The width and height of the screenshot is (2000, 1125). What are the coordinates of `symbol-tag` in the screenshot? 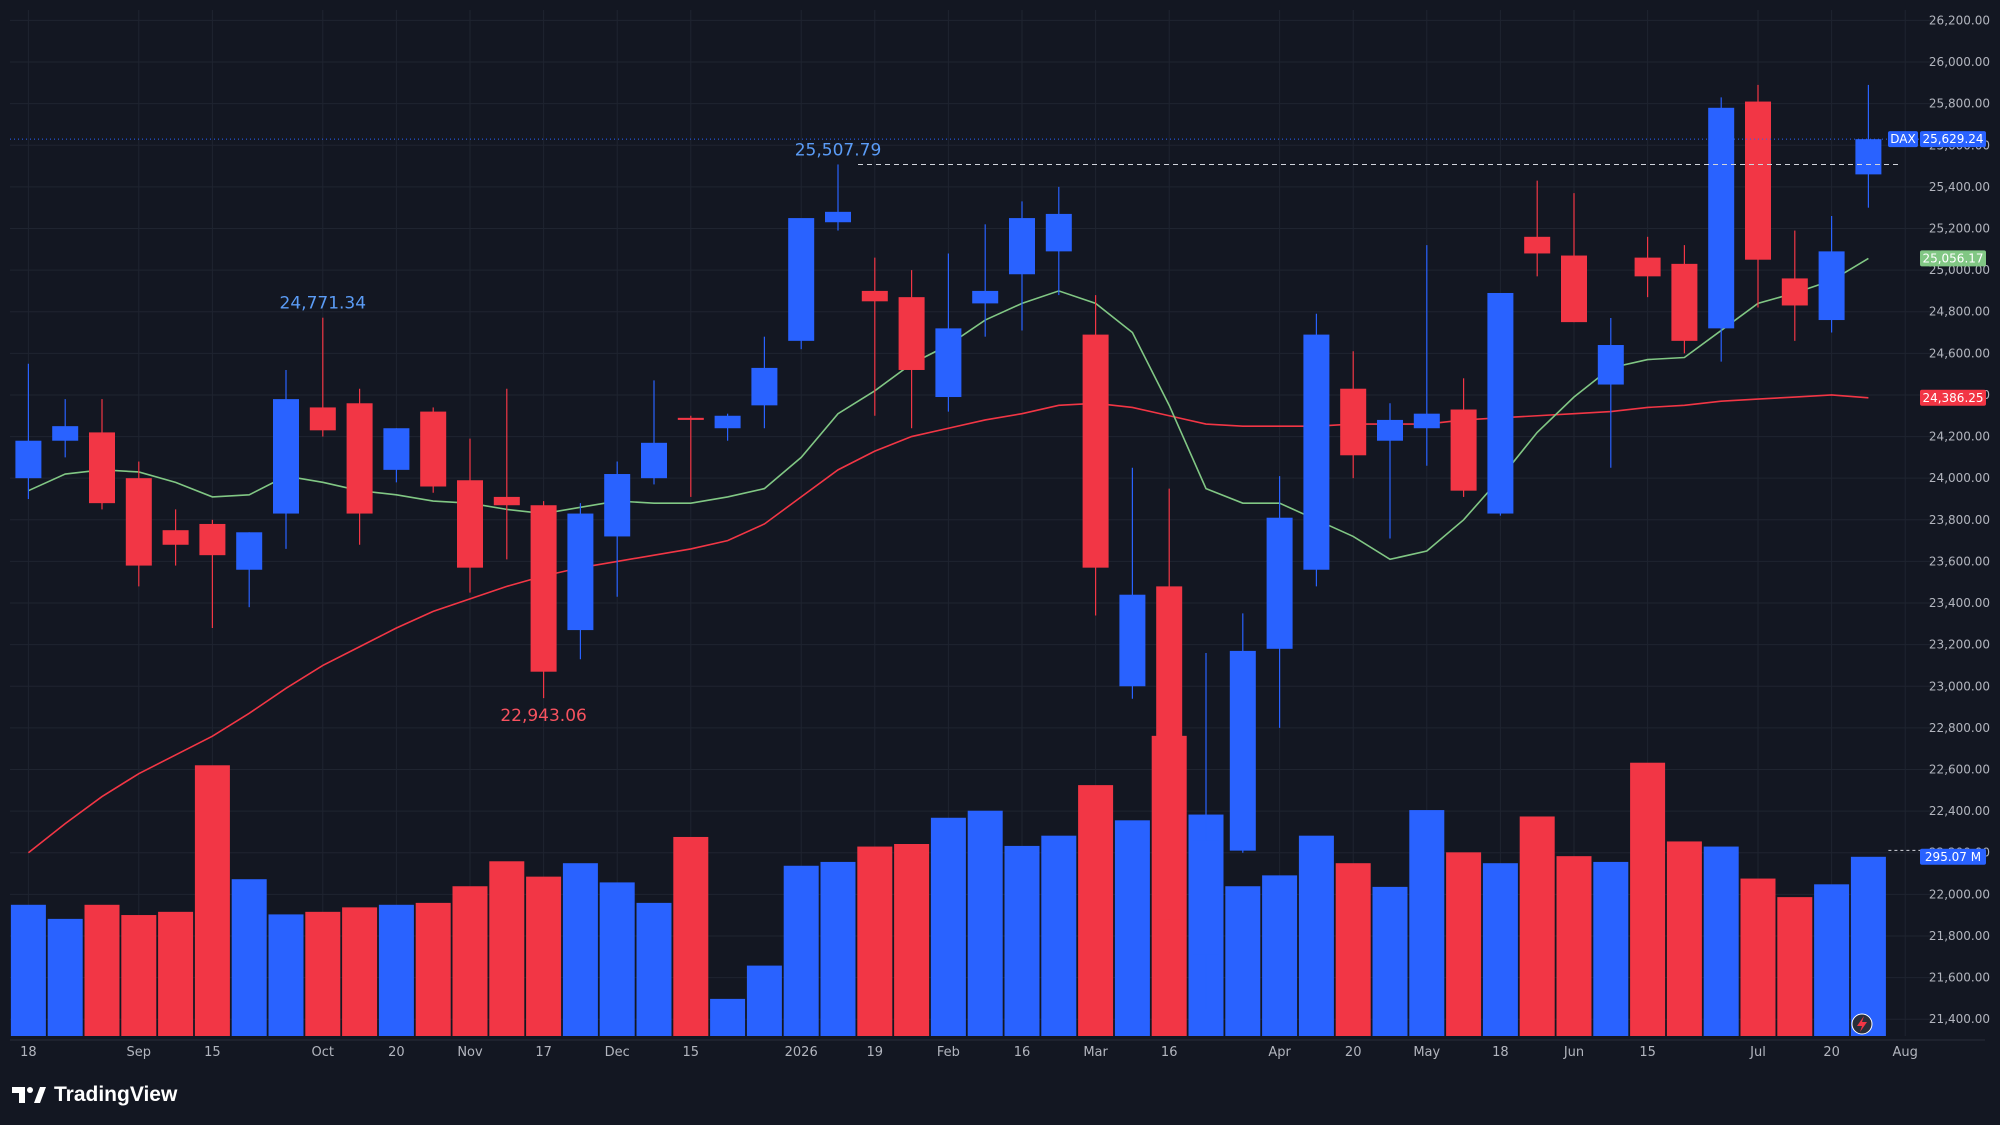 It's located at (1903, 139).